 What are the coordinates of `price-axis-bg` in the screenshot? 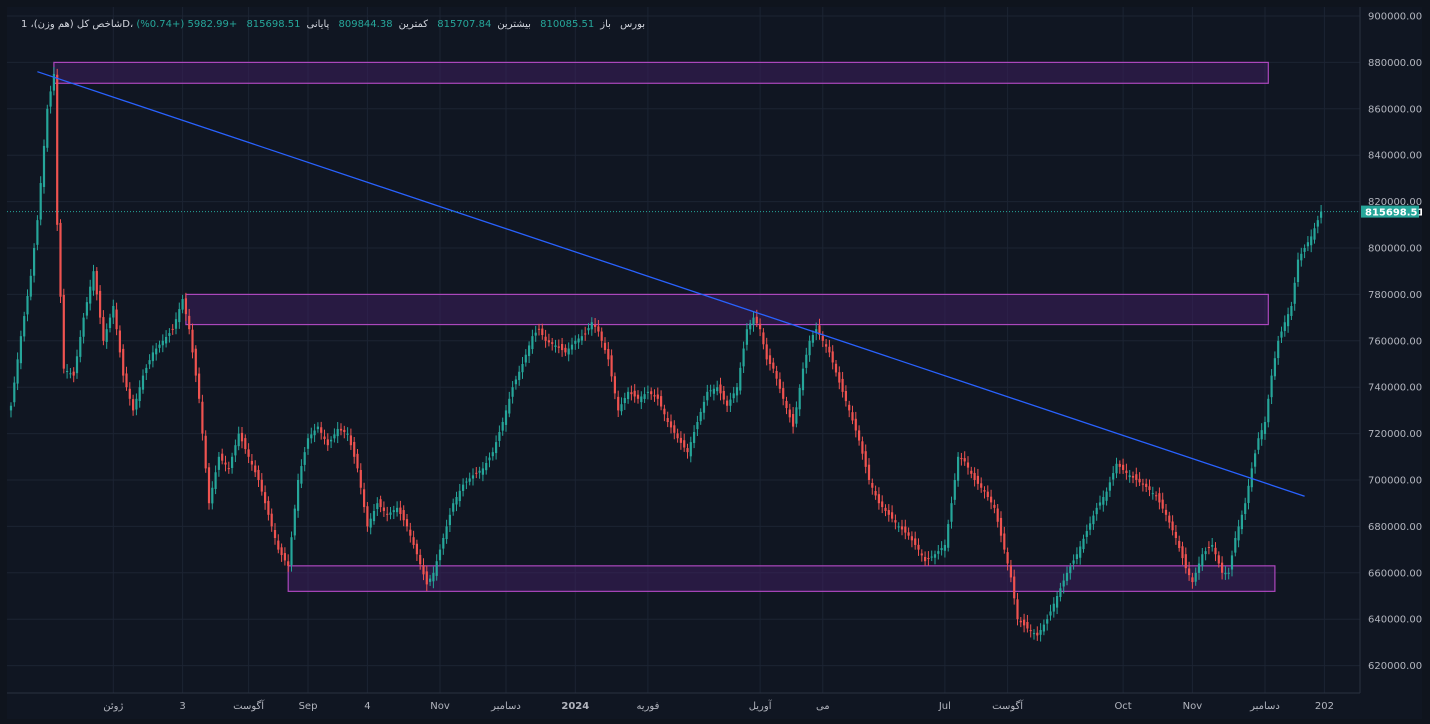 It's located at (1391, 363).